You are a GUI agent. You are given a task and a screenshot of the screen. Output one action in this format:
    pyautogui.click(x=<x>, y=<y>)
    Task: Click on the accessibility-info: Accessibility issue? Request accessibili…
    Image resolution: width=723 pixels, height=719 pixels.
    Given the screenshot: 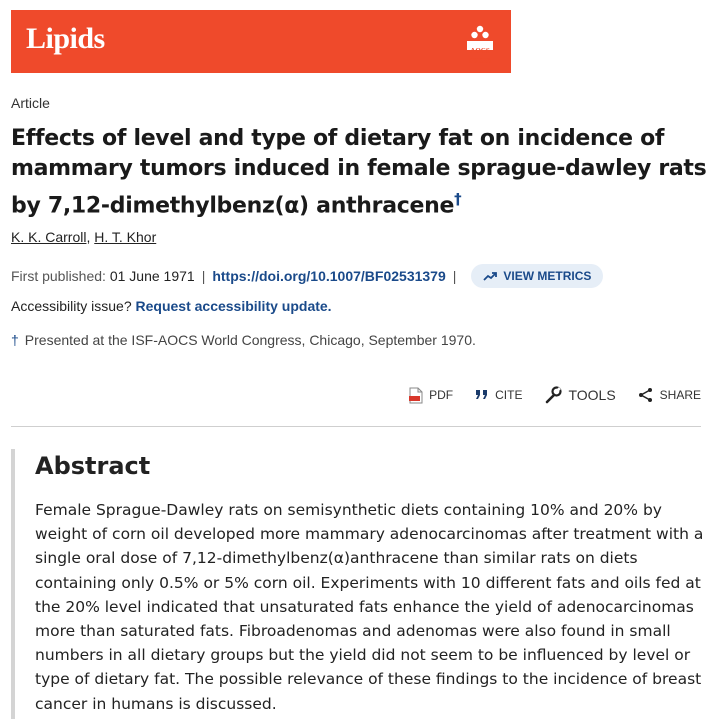 What is the action you would take?
    pyautogui.click(x=171, y=306)
    